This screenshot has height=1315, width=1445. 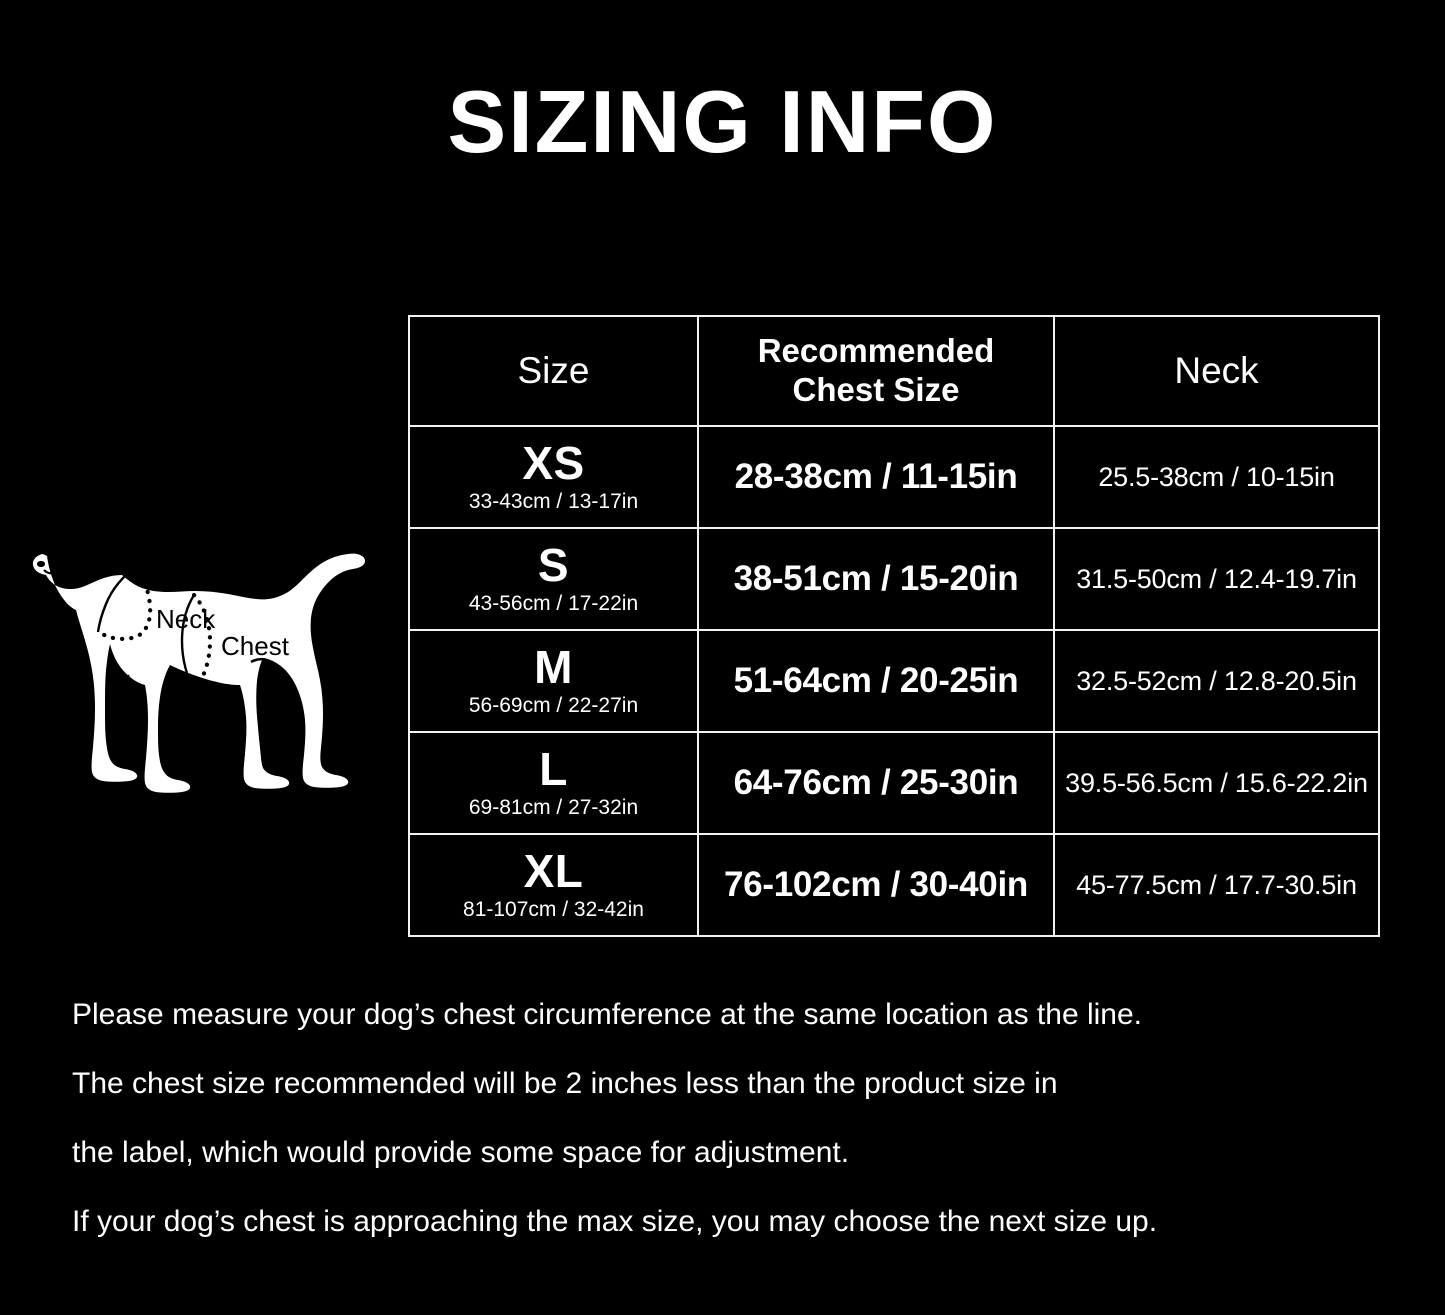 What do you see at coordinates (41, 564) in the screenshot?
I see `dog-nose-icon` at bounding box center [41, 564].